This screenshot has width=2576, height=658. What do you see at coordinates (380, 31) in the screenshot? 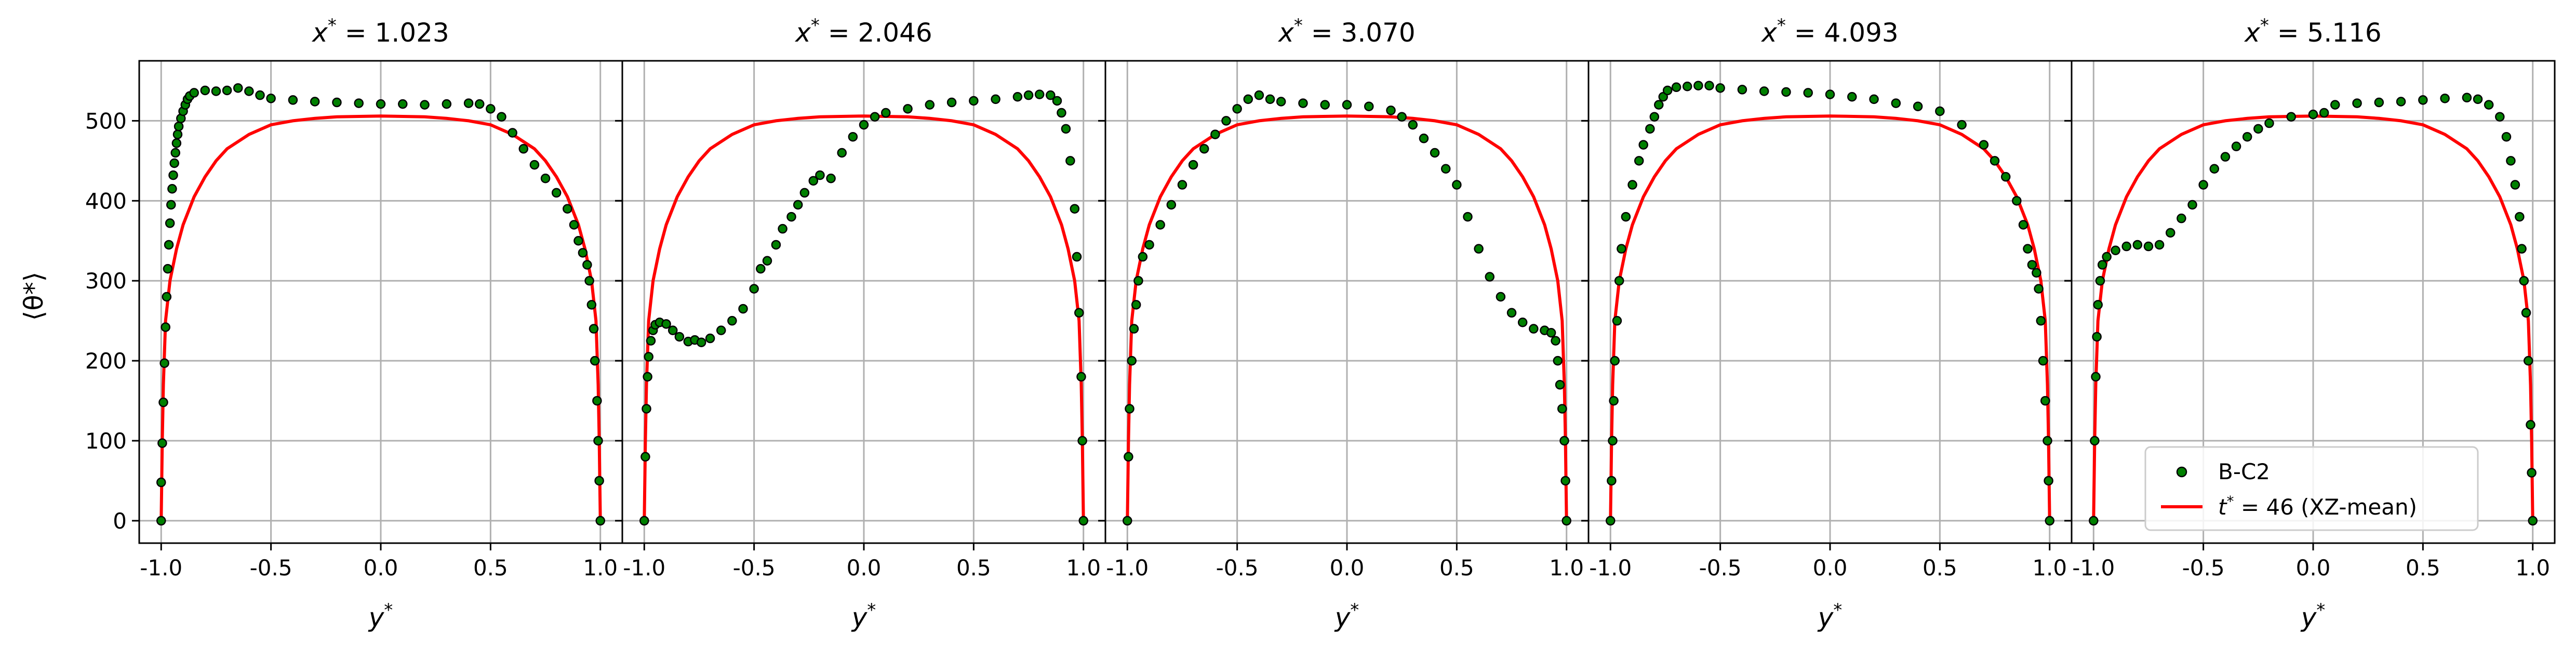
I see `panel-title: x* = 1.023` at bounding box center [380, 31].